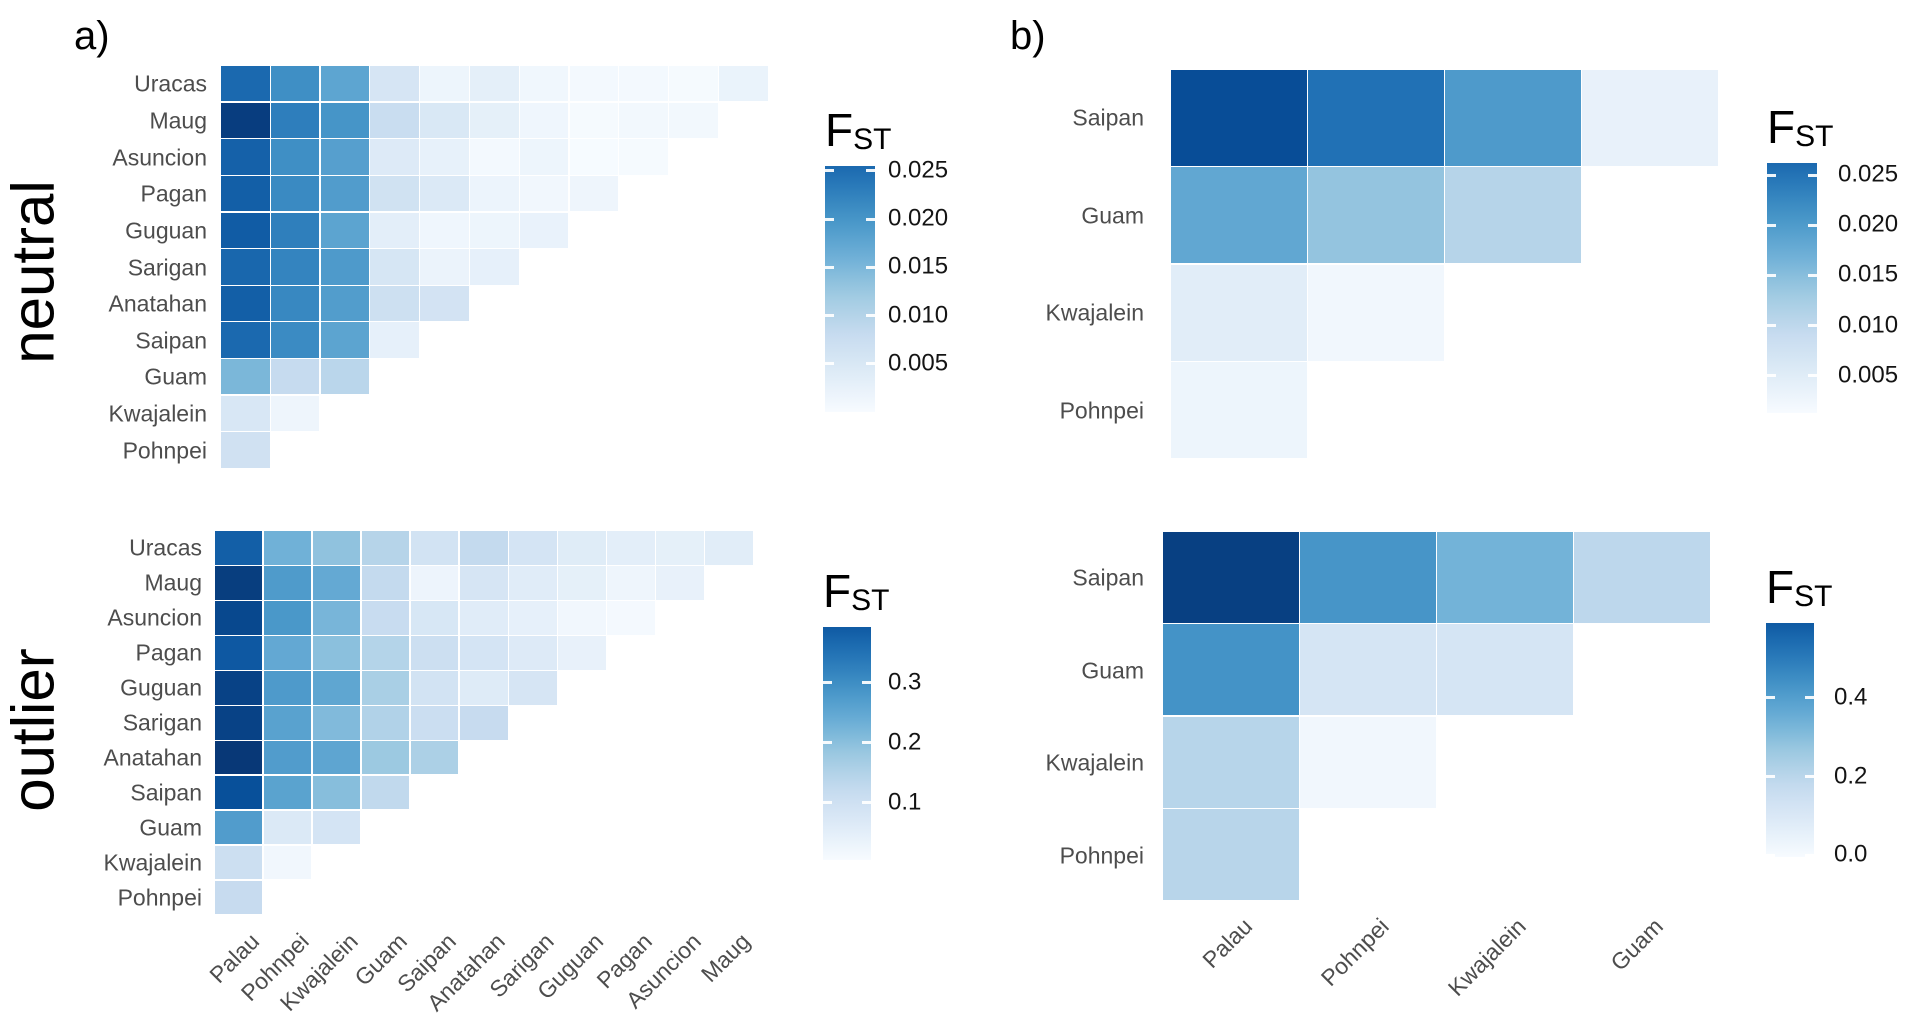  I want to click on heatmap-cell-a_neutral-Asuncion-Anatahan, so click(494, 157).